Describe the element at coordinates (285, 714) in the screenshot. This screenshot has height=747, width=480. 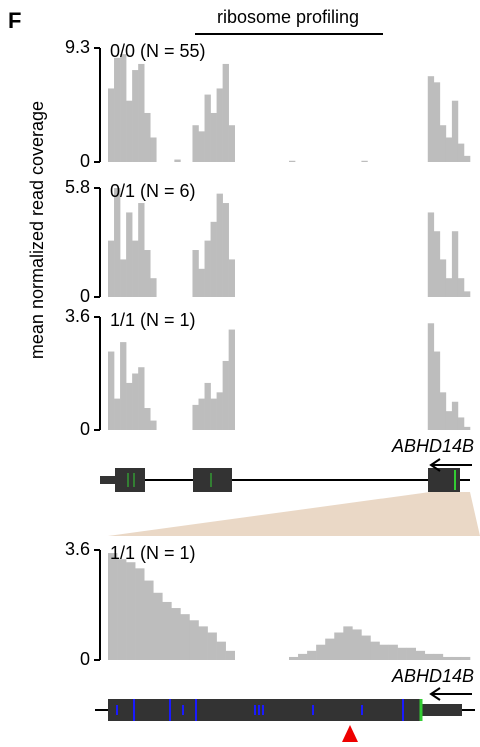
I see `gene-model` at that location.